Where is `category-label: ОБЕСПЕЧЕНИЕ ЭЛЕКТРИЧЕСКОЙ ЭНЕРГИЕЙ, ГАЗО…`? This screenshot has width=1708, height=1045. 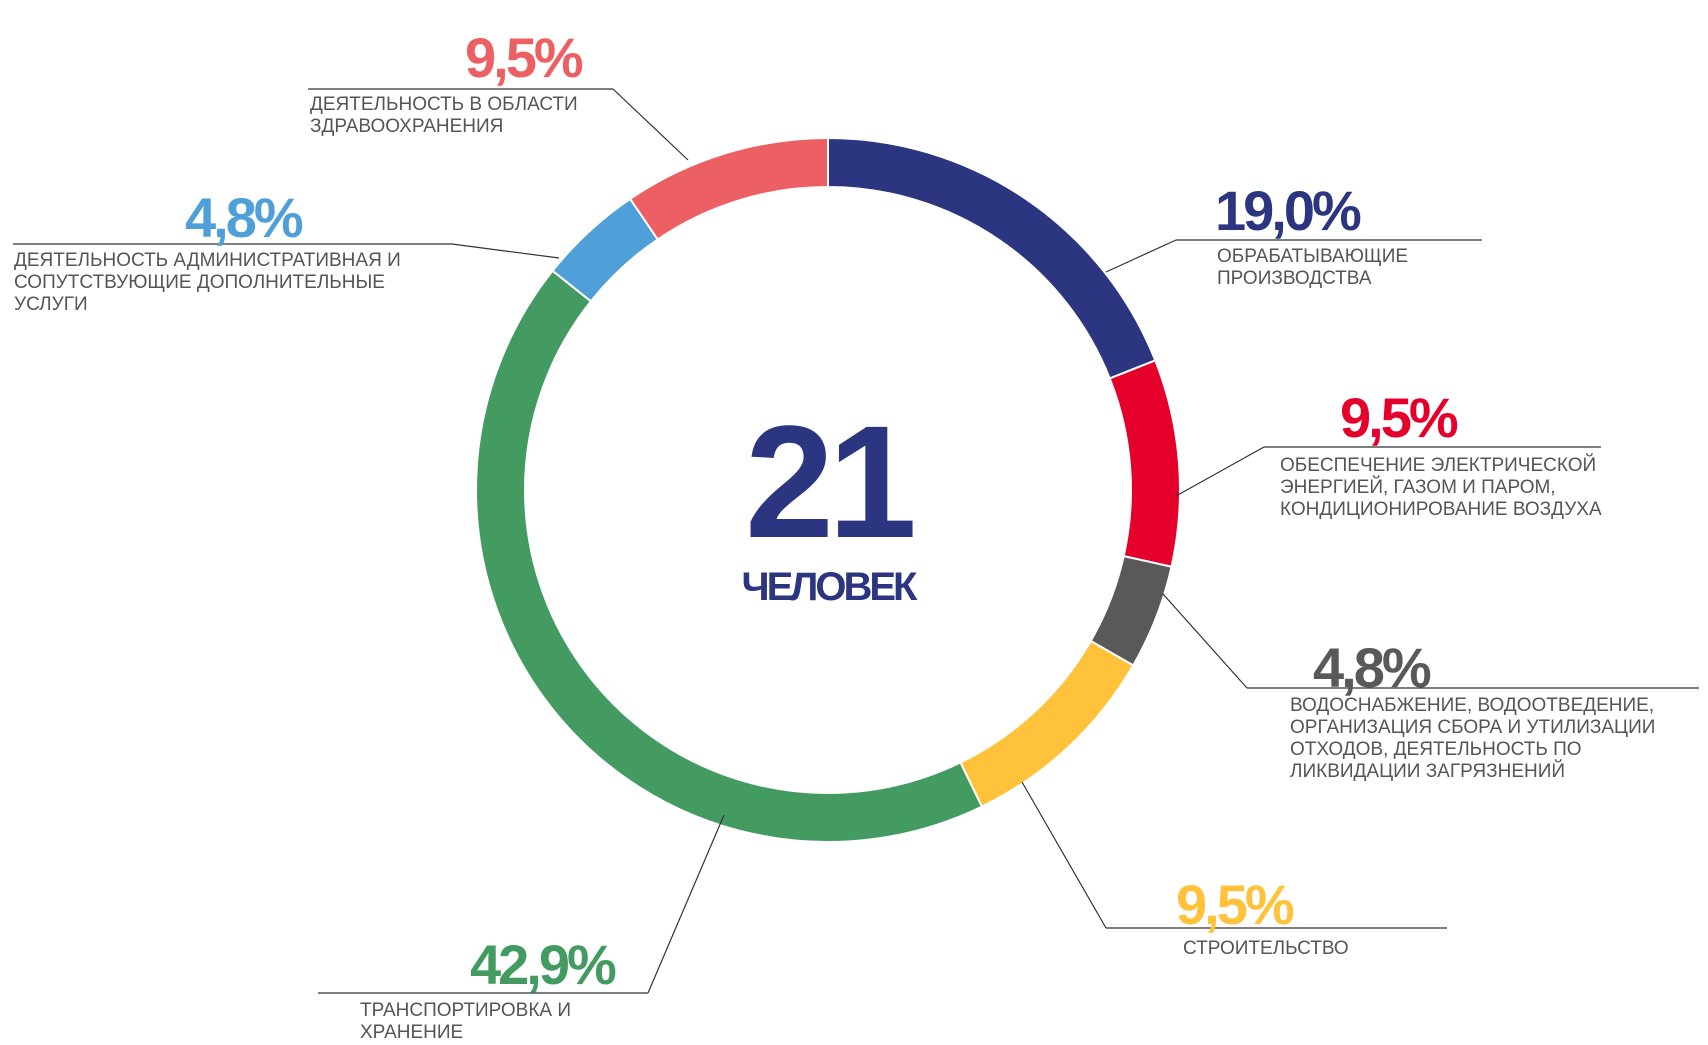
category-label: ОБЕСПЕЧЕНИЕ ЭЛЕКТРИЧЕСКОЙ ЭНЕРГИЕЙ, ГАЗО… is located at coordinates (1441, 487).